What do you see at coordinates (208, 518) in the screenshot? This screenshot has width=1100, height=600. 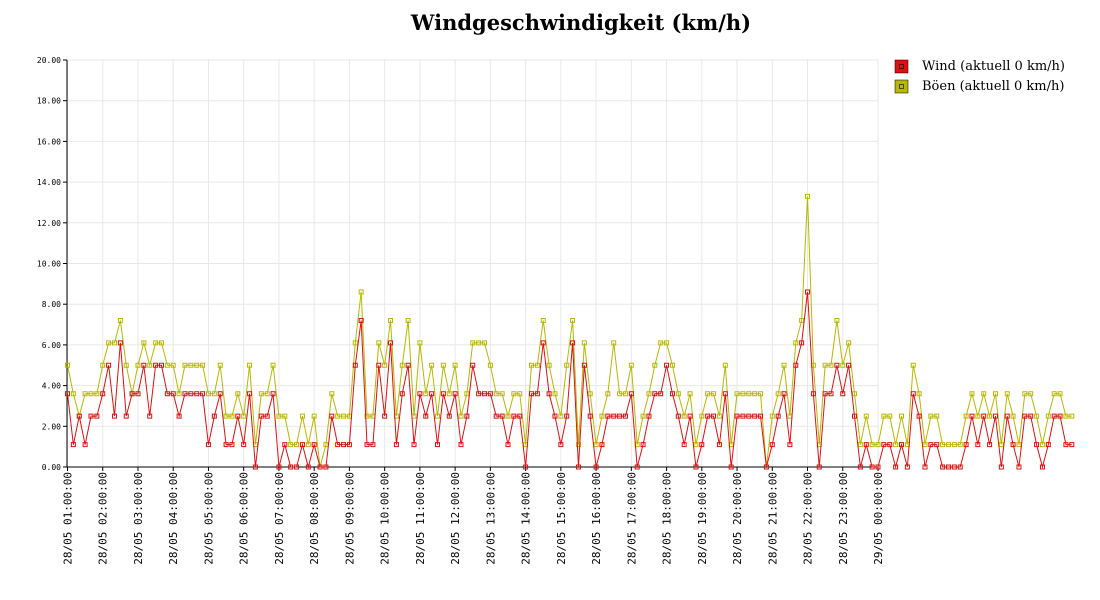 I see `x-tick-label: 28/05 05:00:00` at bounding box center [208, 518].